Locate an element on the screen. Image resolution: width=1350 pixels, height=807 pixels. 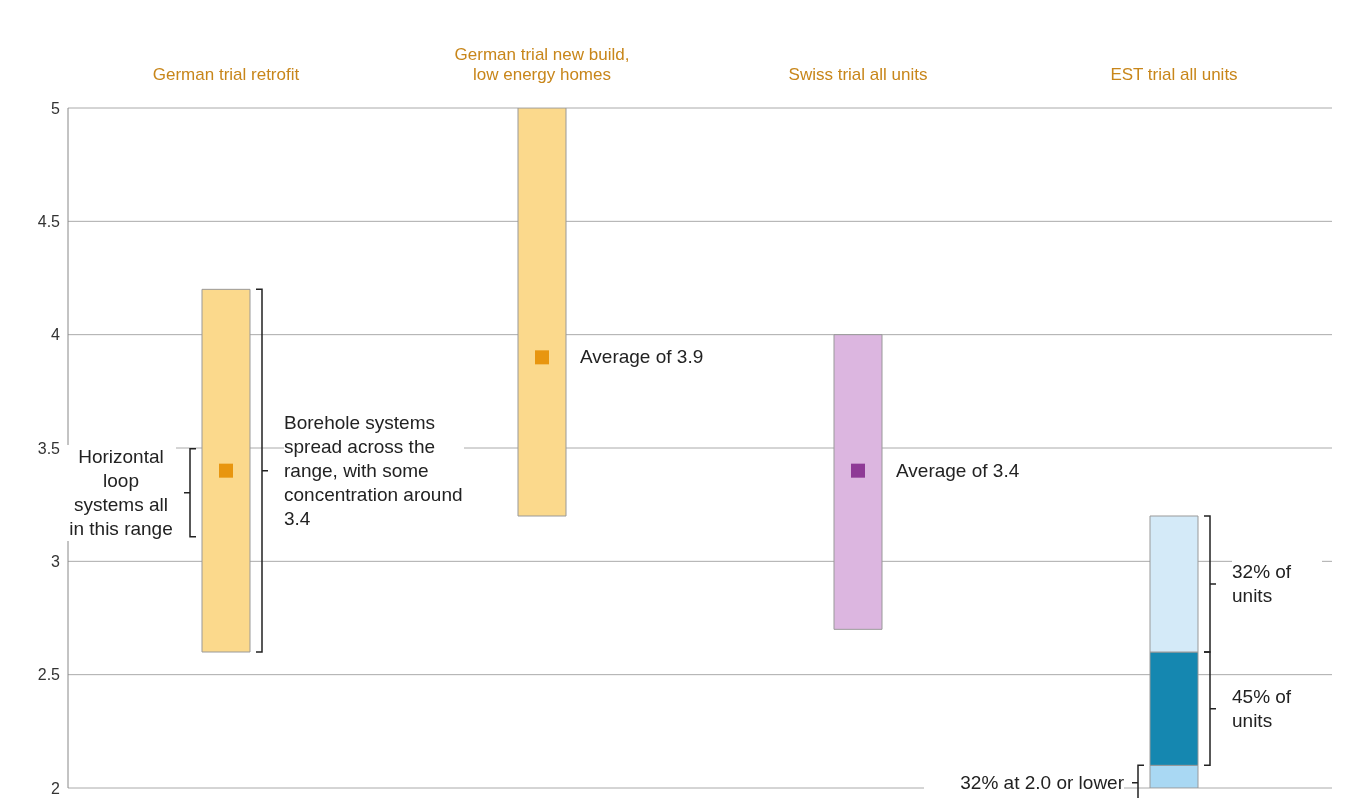
y-tick-label: 2.5 is located at coordinates (49, 675).